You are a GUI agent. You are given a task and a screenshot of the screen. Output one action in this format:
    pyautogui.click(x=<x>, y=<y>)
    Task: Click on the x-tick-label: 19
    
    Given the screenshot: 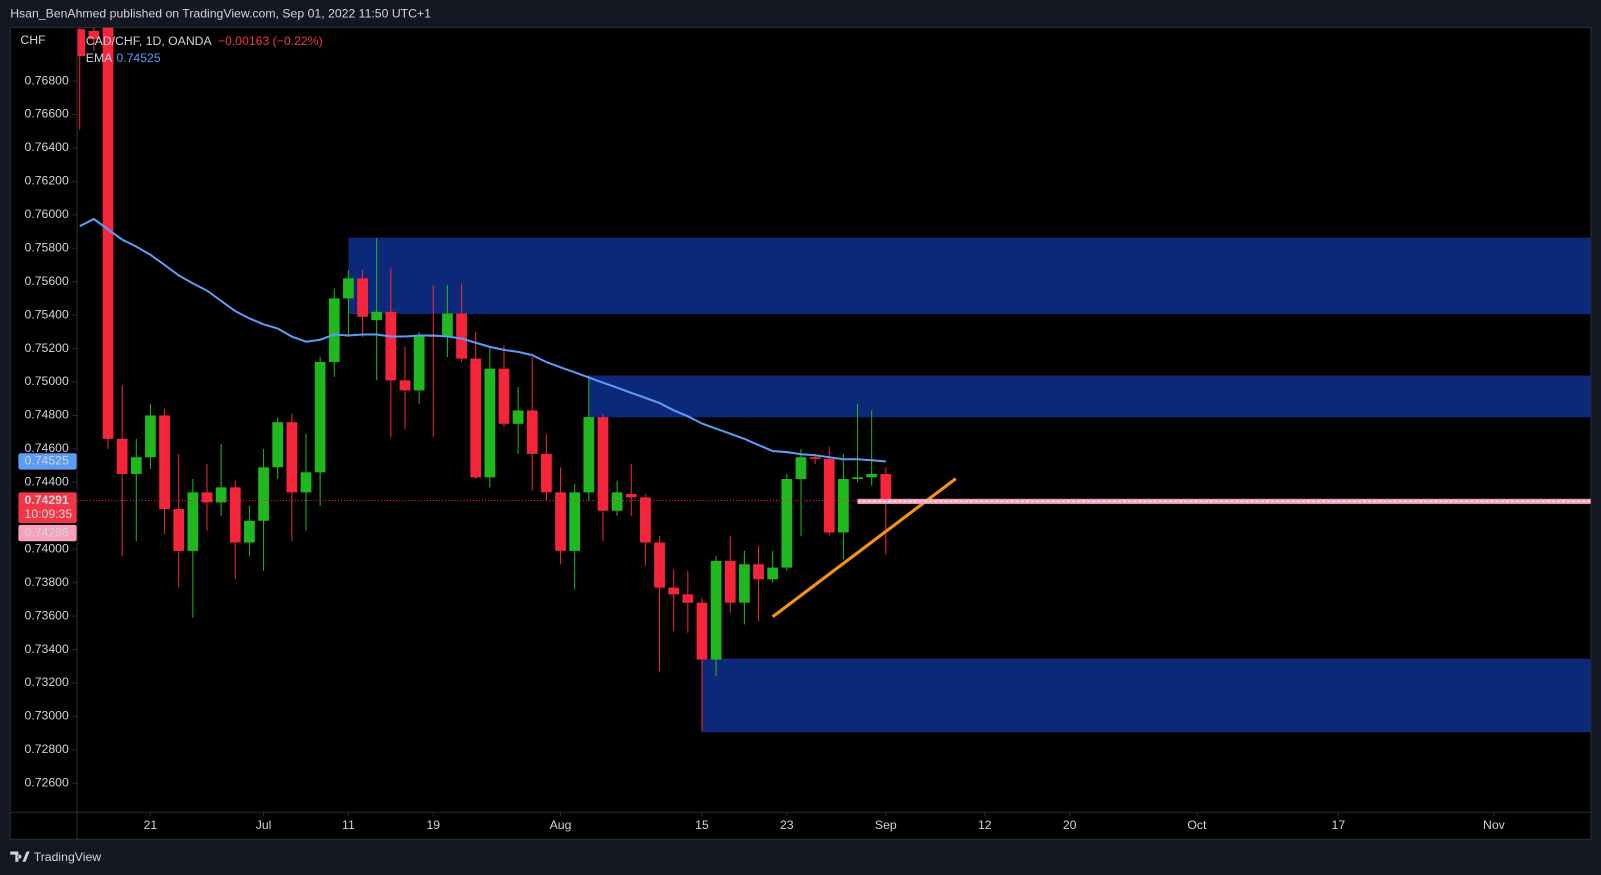 What is the action you would take?
    pyautogui.click(x=433, y=825)
    